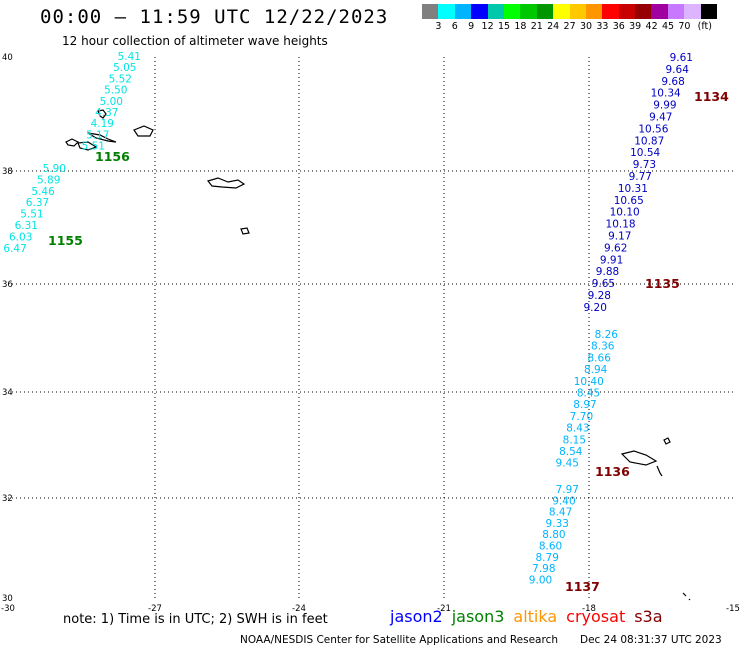  What do you see at coordinates (602, 26) in the screenshot?
I see `scale-label: 33` at bounding box center [602, 26].